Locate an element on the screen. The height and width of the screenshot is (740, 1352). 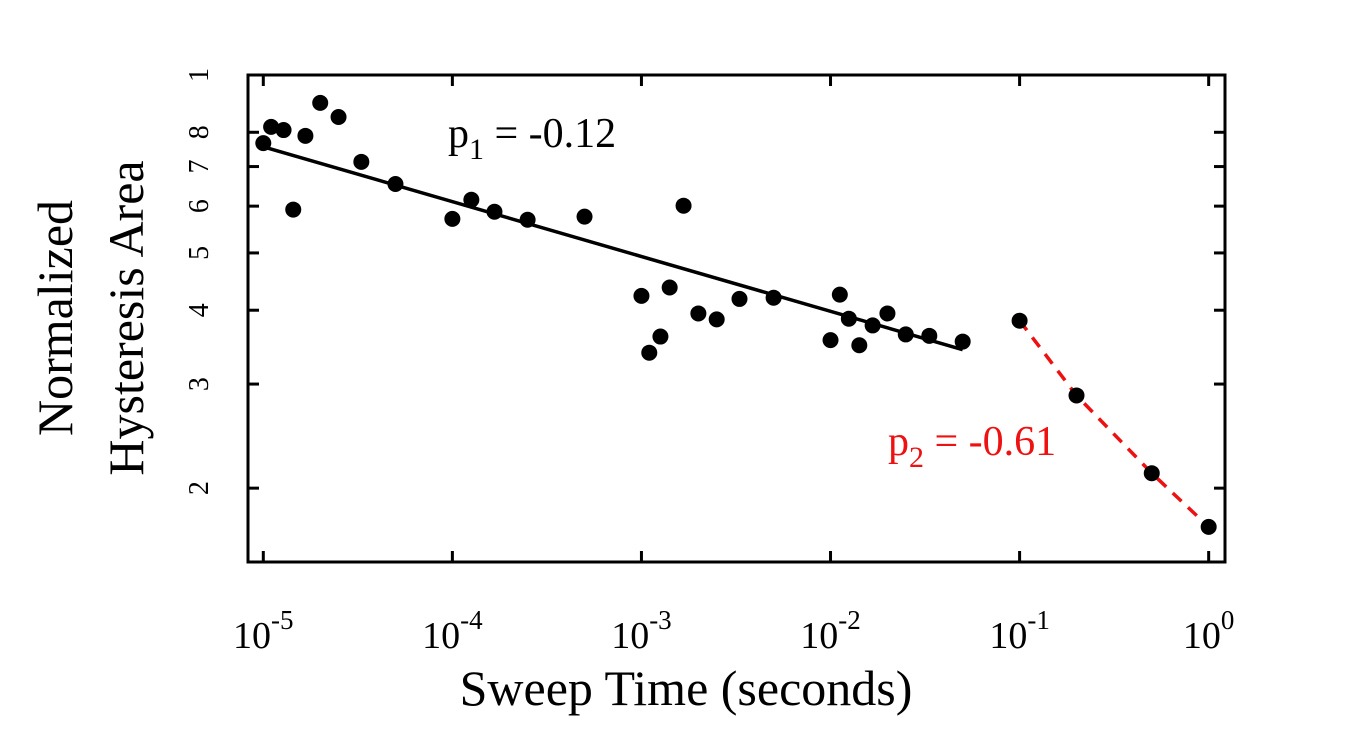
y-tick-label: 5 is located at coordinates (199, 253).